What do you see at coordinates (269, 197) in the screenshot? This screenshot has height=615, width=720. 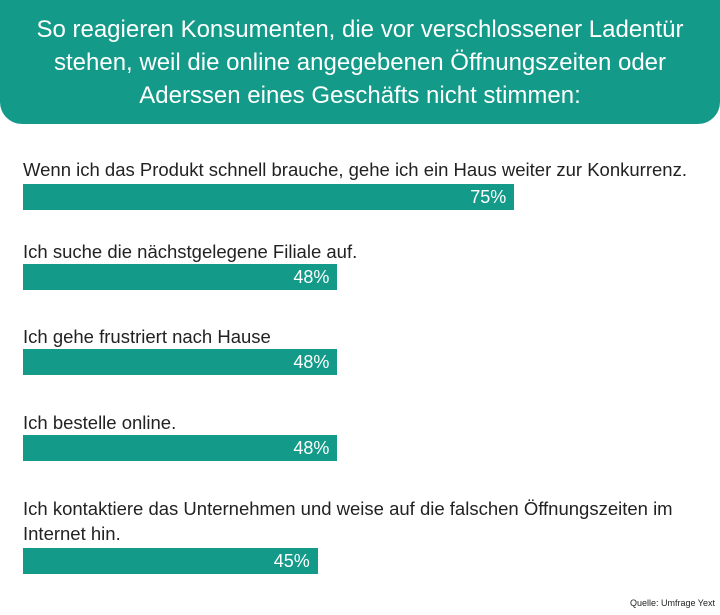 I see `bar: 75%` at bounding box center [269, 197].